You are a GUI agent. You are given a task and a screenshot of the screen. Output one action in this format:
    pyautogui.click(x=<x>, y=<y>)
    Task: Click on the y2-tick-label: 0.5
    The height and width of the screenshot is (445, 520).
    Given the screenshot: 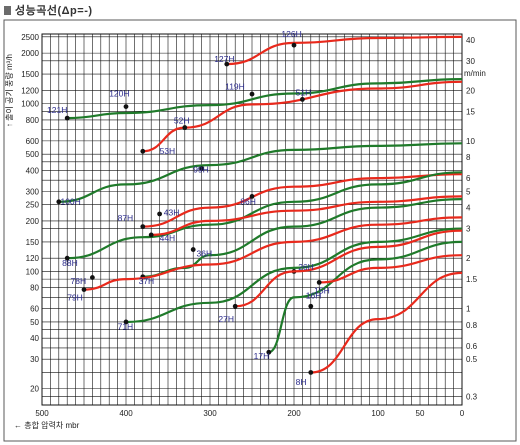 What is the action you would take?
    pyautogui.click(x=472, y=359)
    